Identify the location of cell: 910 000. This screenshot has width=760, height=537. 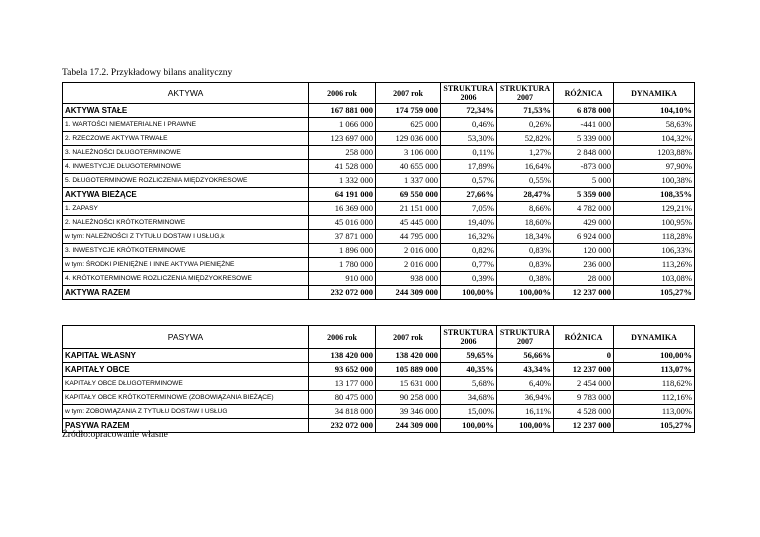
(342, 278).